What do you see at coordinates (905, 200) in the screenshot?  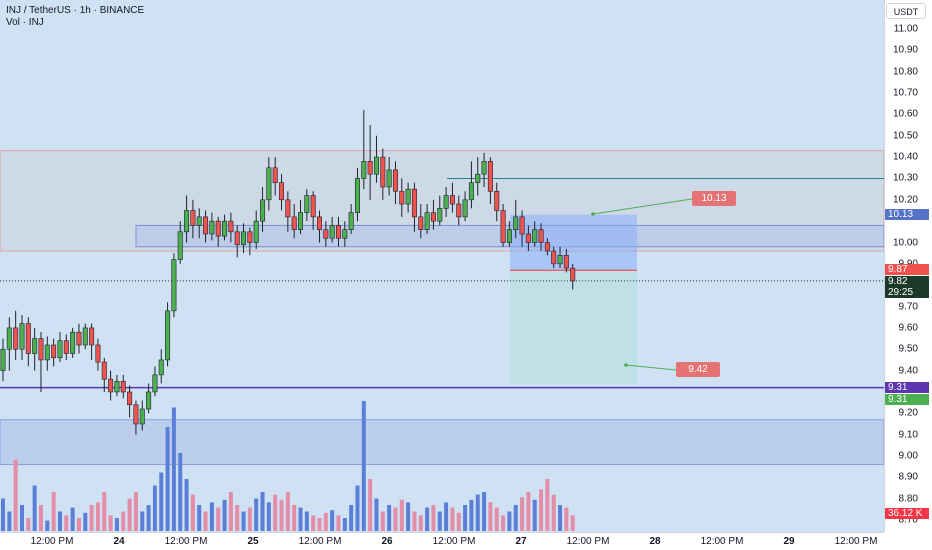 I see `price-tick-label: 10.20` at bounding box center [905, 200].